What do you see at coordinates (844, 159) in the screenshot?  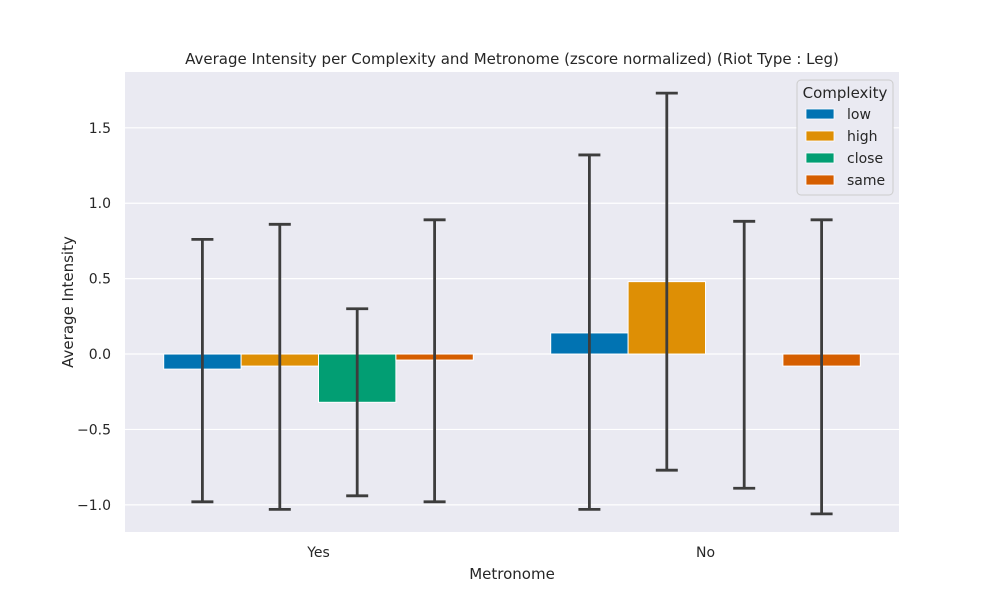 I see `legend-item-close: close` at bounding box center [844, 159].